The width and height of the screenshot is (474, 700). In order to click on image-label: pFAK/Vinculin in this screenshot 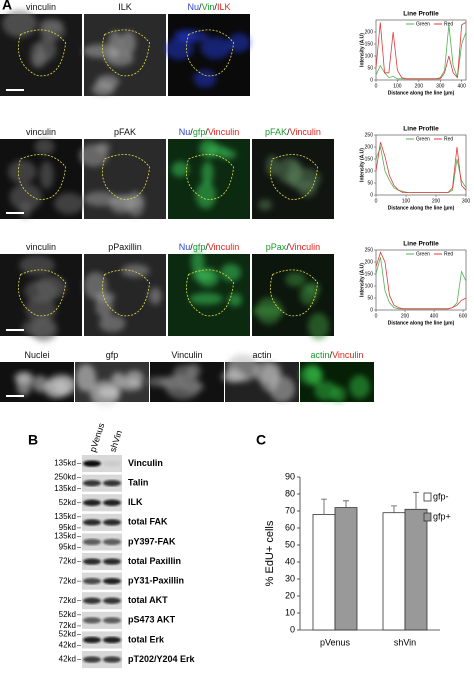, I will do `click(293, 132)`.